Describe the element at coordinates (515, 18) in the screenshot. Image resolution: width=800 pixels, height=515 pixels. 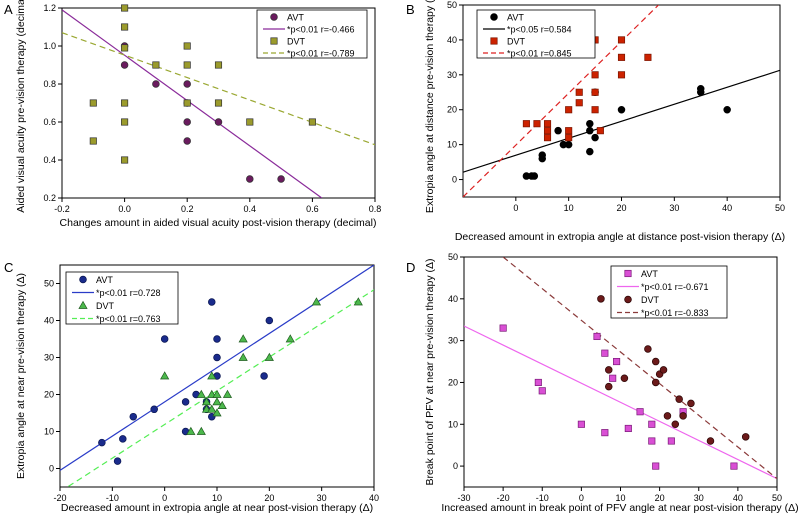
I see `legend-label-avt: AVT` at that location.